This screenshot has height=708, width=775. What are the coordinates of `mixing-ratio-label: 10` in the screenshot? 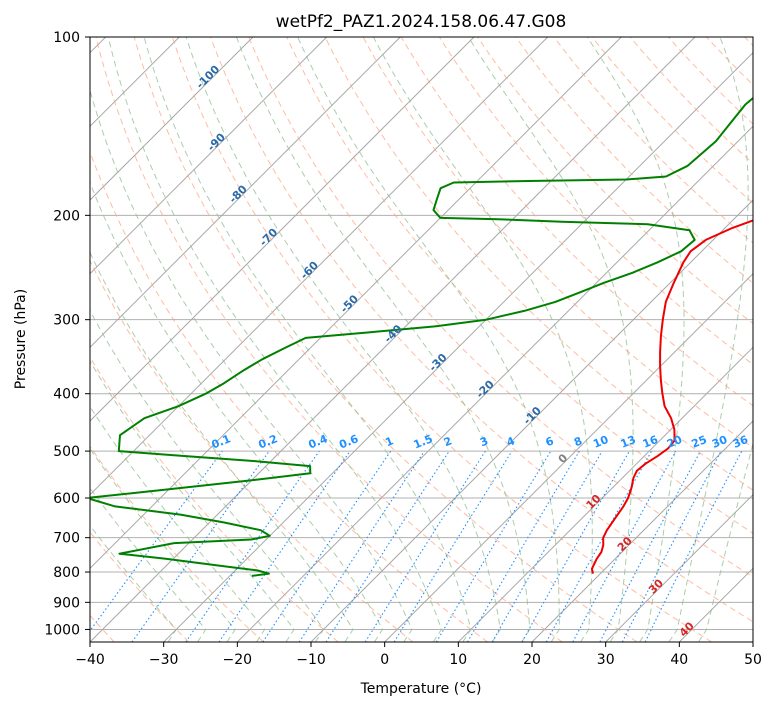 It's located at (600, 442).